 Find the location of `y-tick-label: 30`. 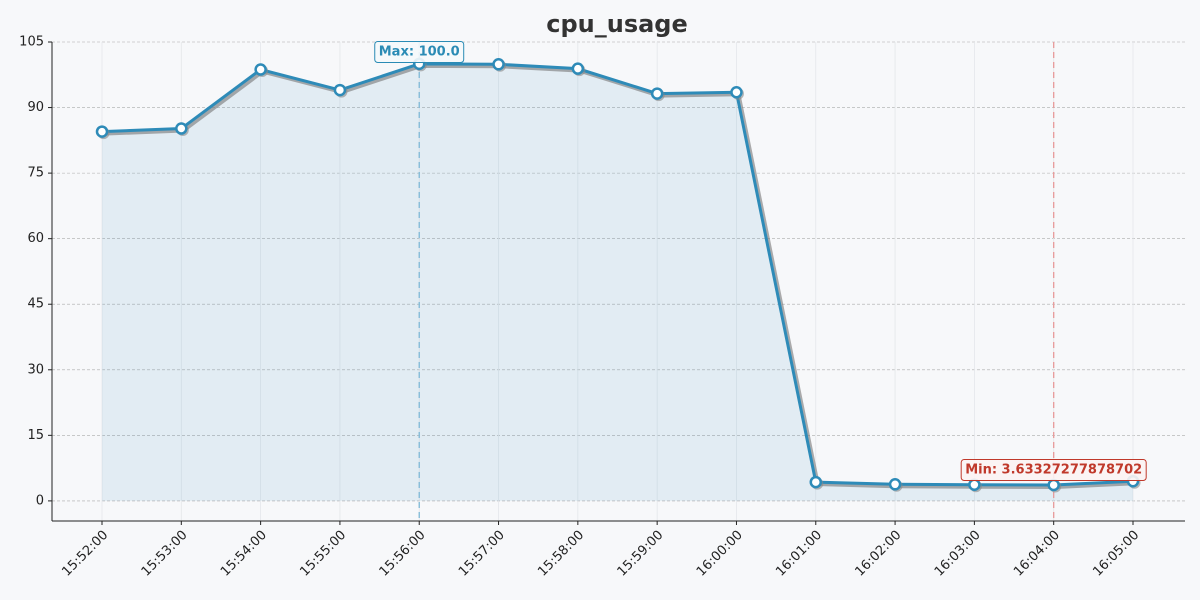

y-tick-label: 30 is located at coordinates (35, 369).